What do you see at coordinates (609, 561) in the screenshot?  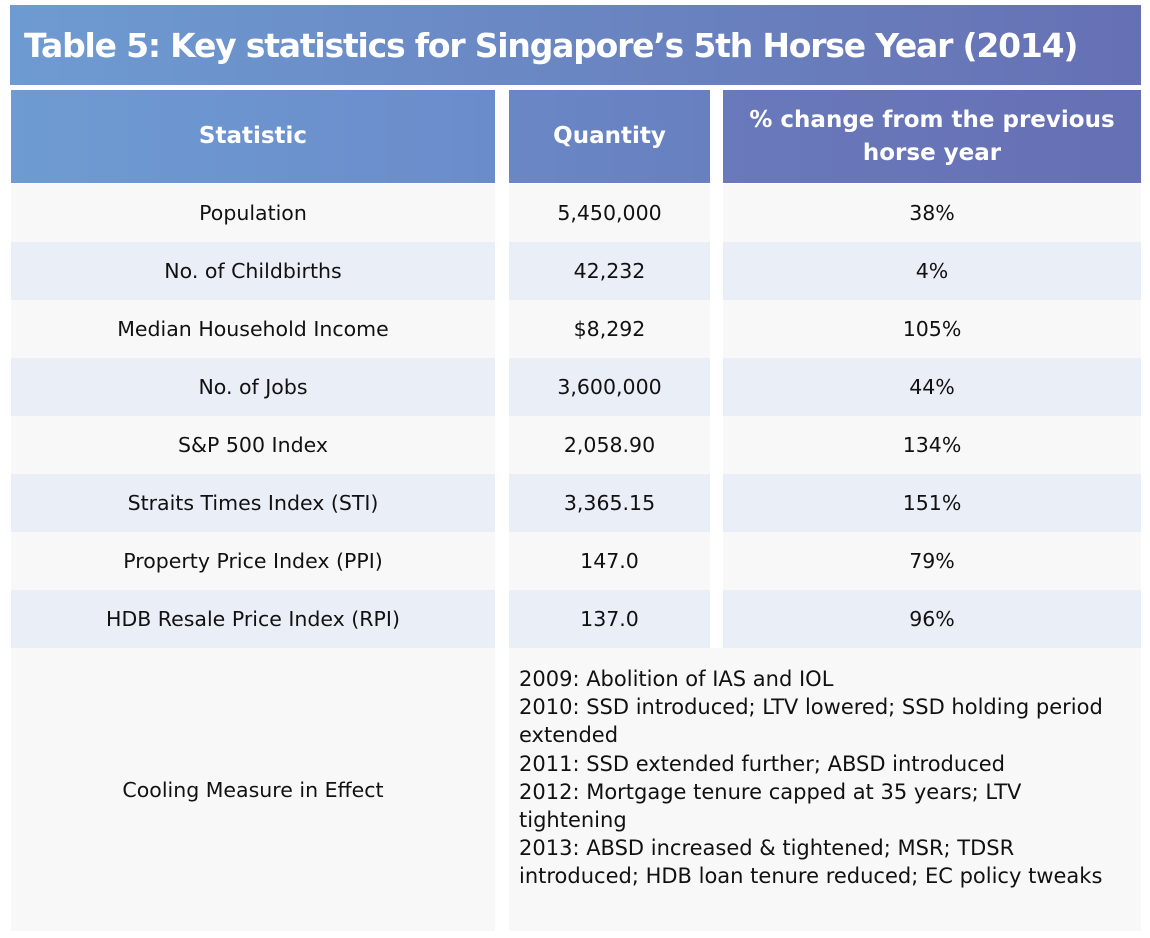 I see `cell-quantity: 147.0` at bounding box center [609, 561].